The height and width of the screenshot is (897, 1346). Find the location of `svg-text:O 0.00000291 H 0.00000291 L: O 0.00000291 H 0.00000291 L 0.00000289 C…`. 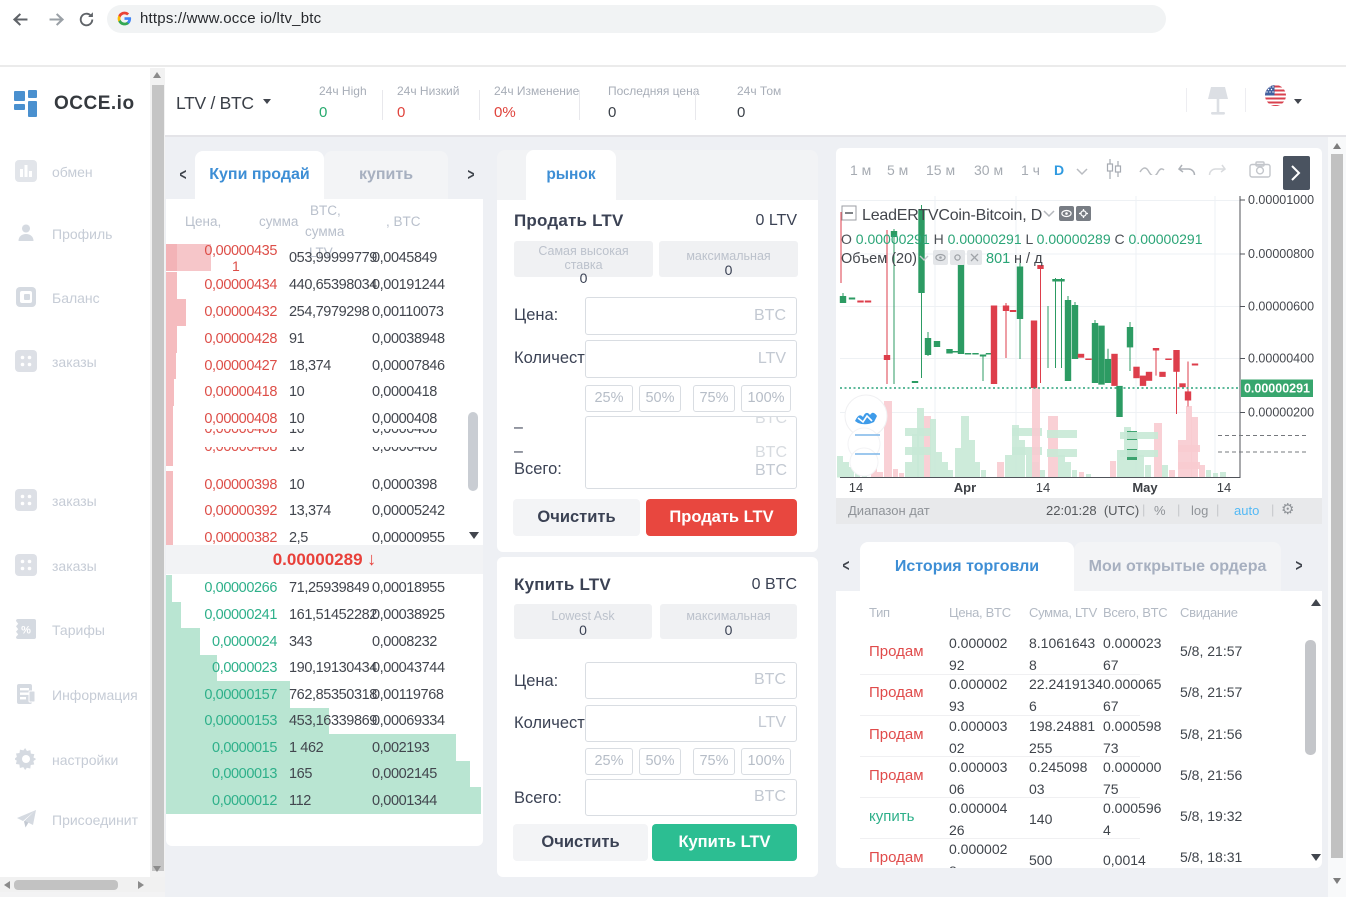

svg-text:O 0.00000291 H 0.00000291 L: O 0.00000291 H 0.00000291 L 0.00000289 C… is located at coordinates (1022, 239).